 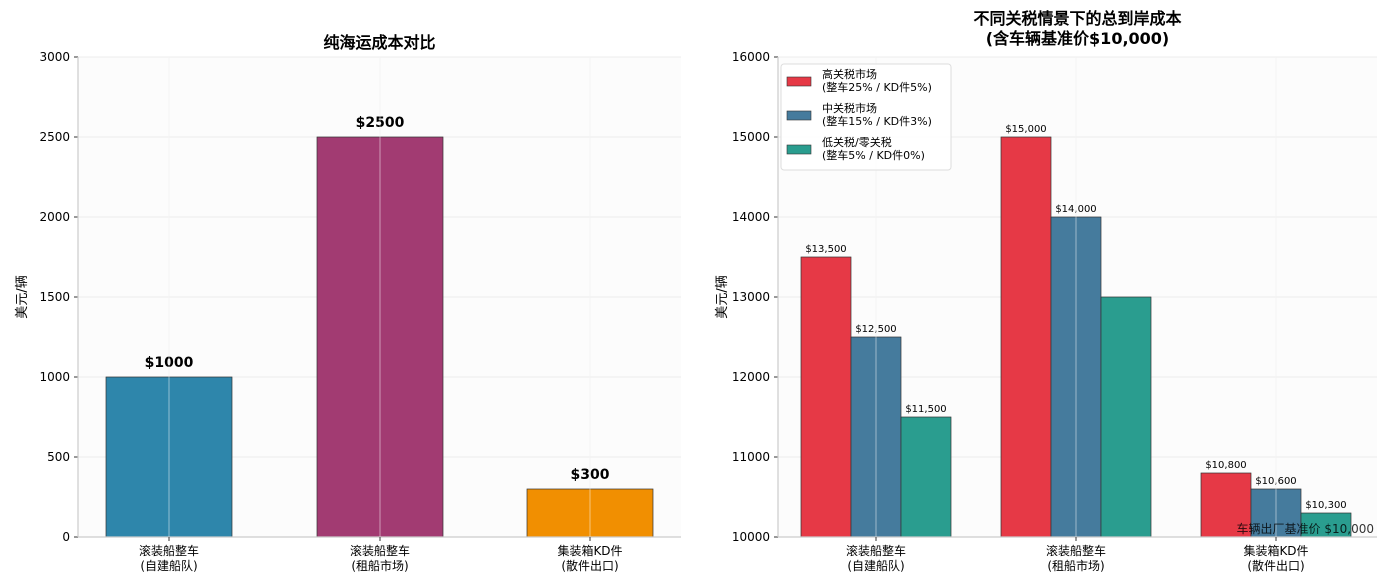 I want to click on right-data-label: $15,000, so click(x=1025, y=129).